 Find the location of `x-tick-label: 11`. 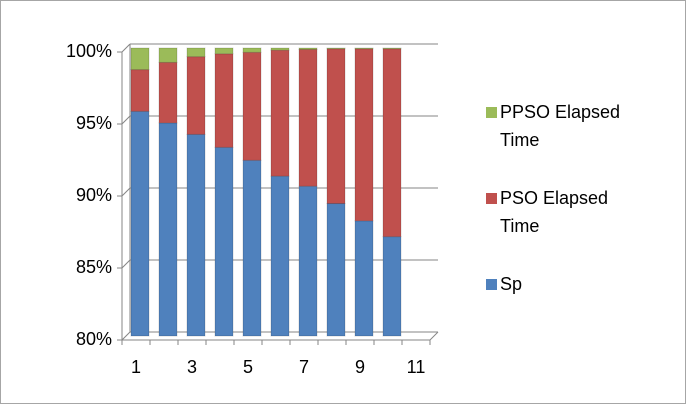

x-tick-label: 11 is located at coordinates (416, 367).